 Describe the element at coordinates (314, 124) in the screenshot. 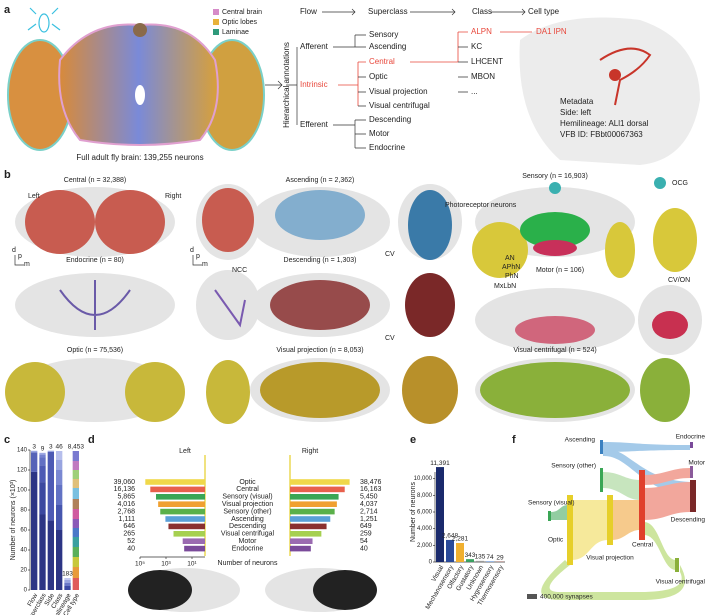

I see `flow-label: Efferent` at that location.